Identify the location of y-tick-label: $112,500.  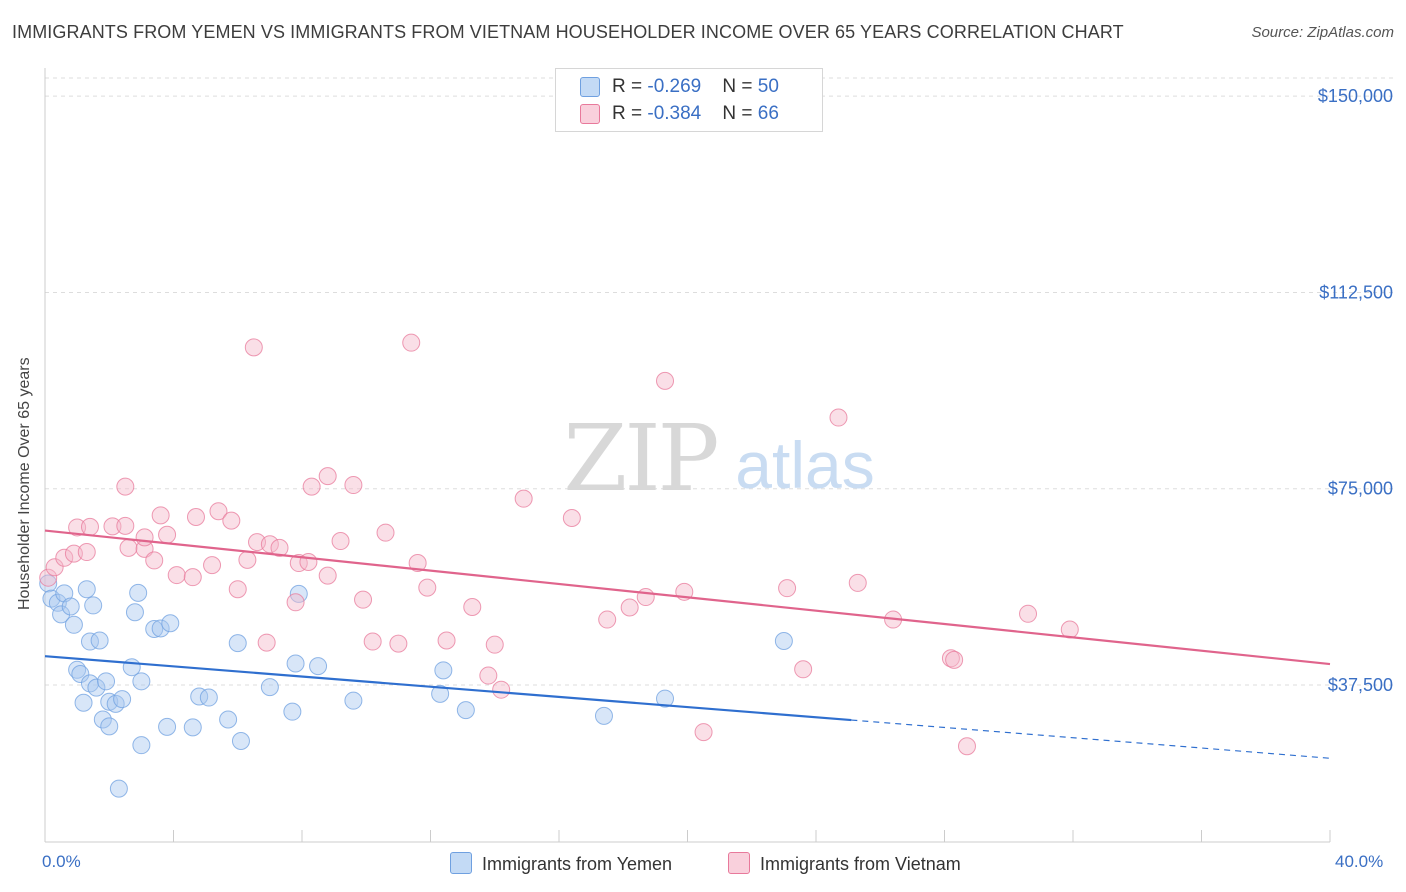
(1356, 292).